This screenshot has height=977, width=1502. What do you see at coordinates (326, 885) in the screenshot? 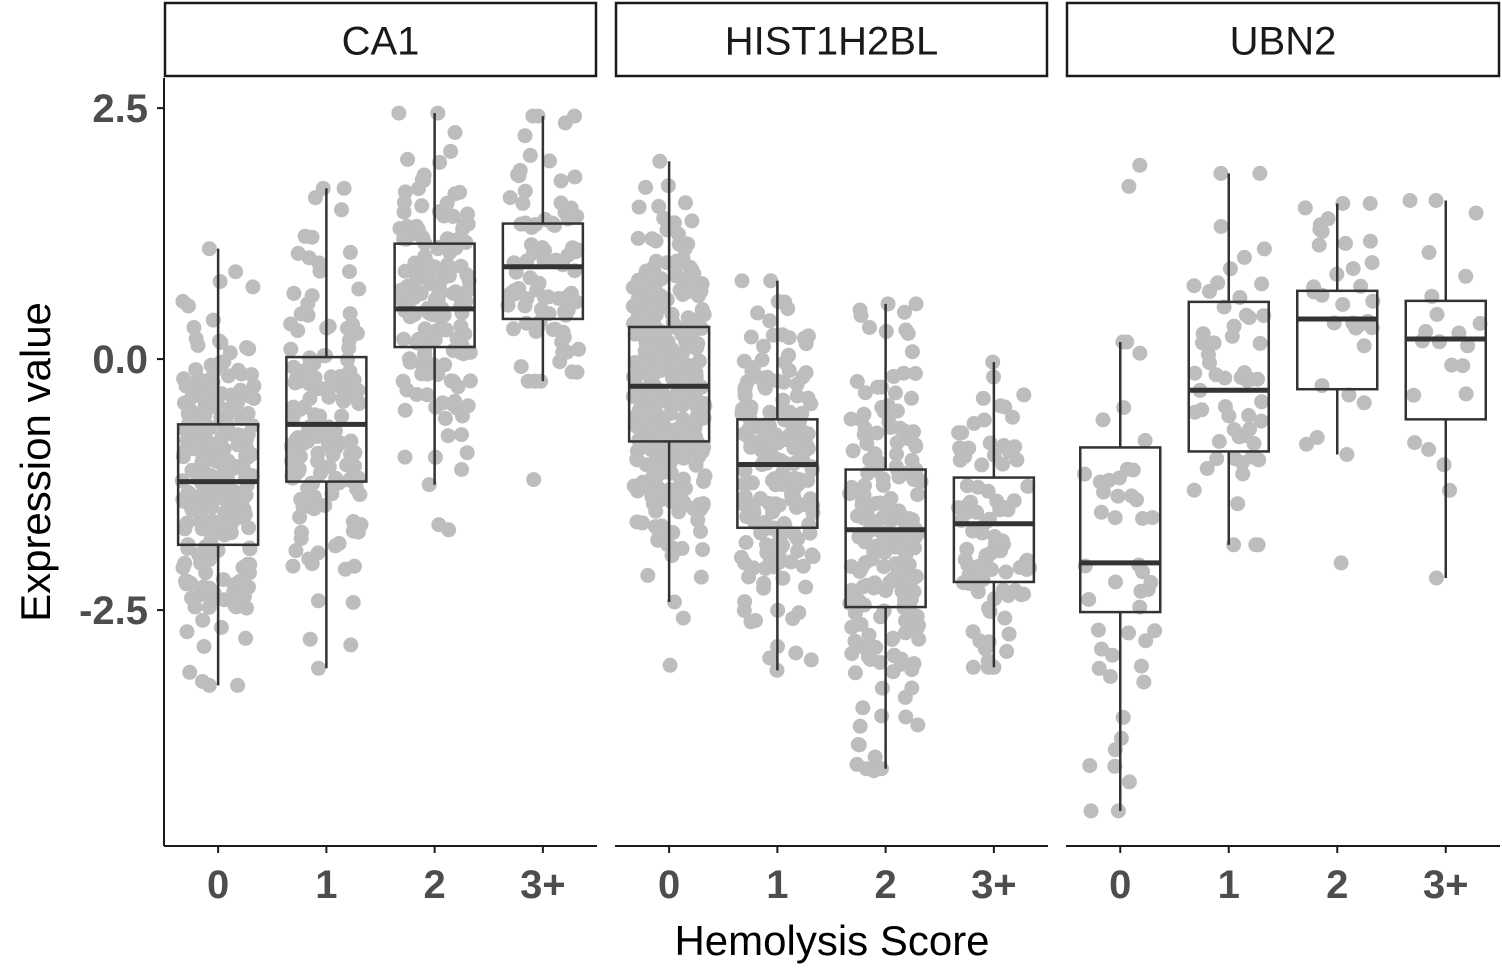
I see `x-tick-label: 1` at bounding box center [326, 885].